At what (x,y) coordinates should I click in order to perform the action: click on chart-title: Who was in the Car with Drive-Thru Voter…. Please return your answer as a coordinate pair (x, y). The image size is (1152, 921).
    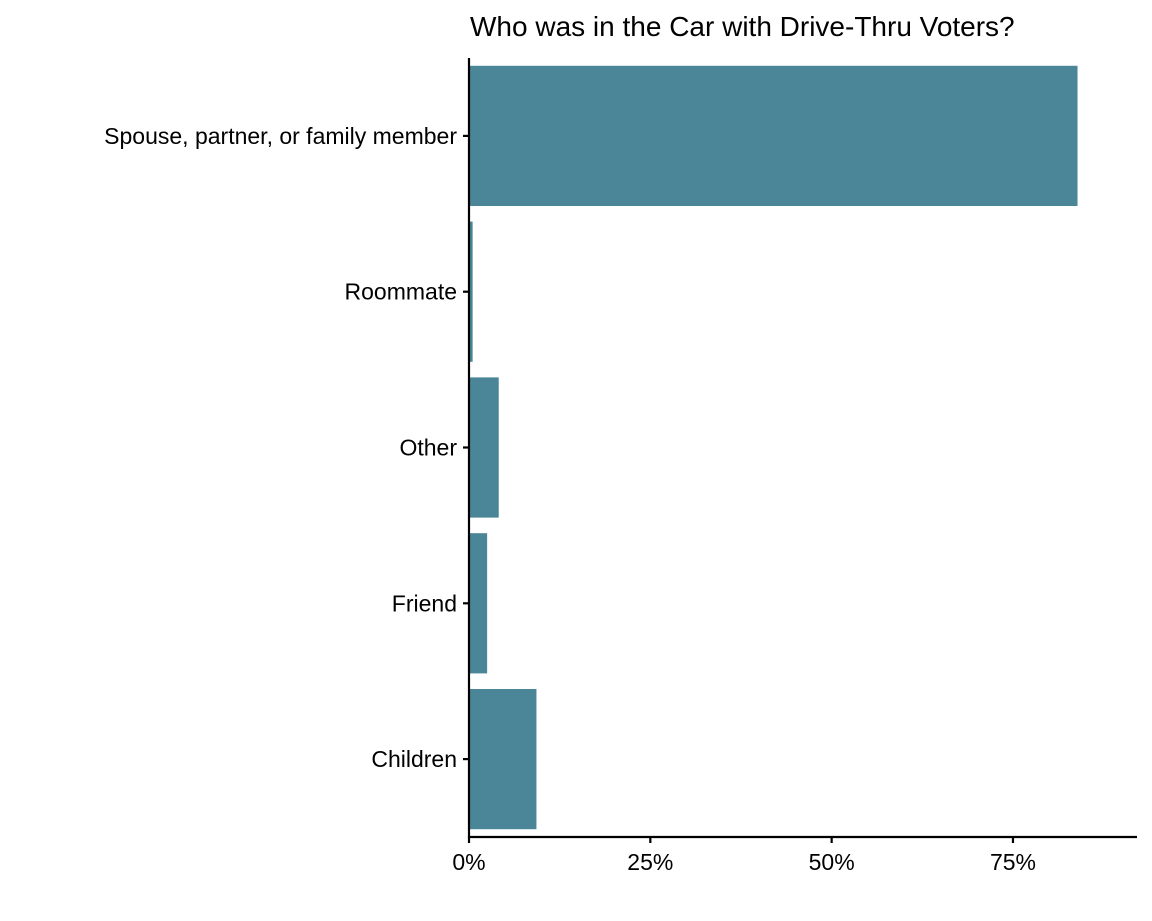
    Looking at the image, I should click on (742, 26).